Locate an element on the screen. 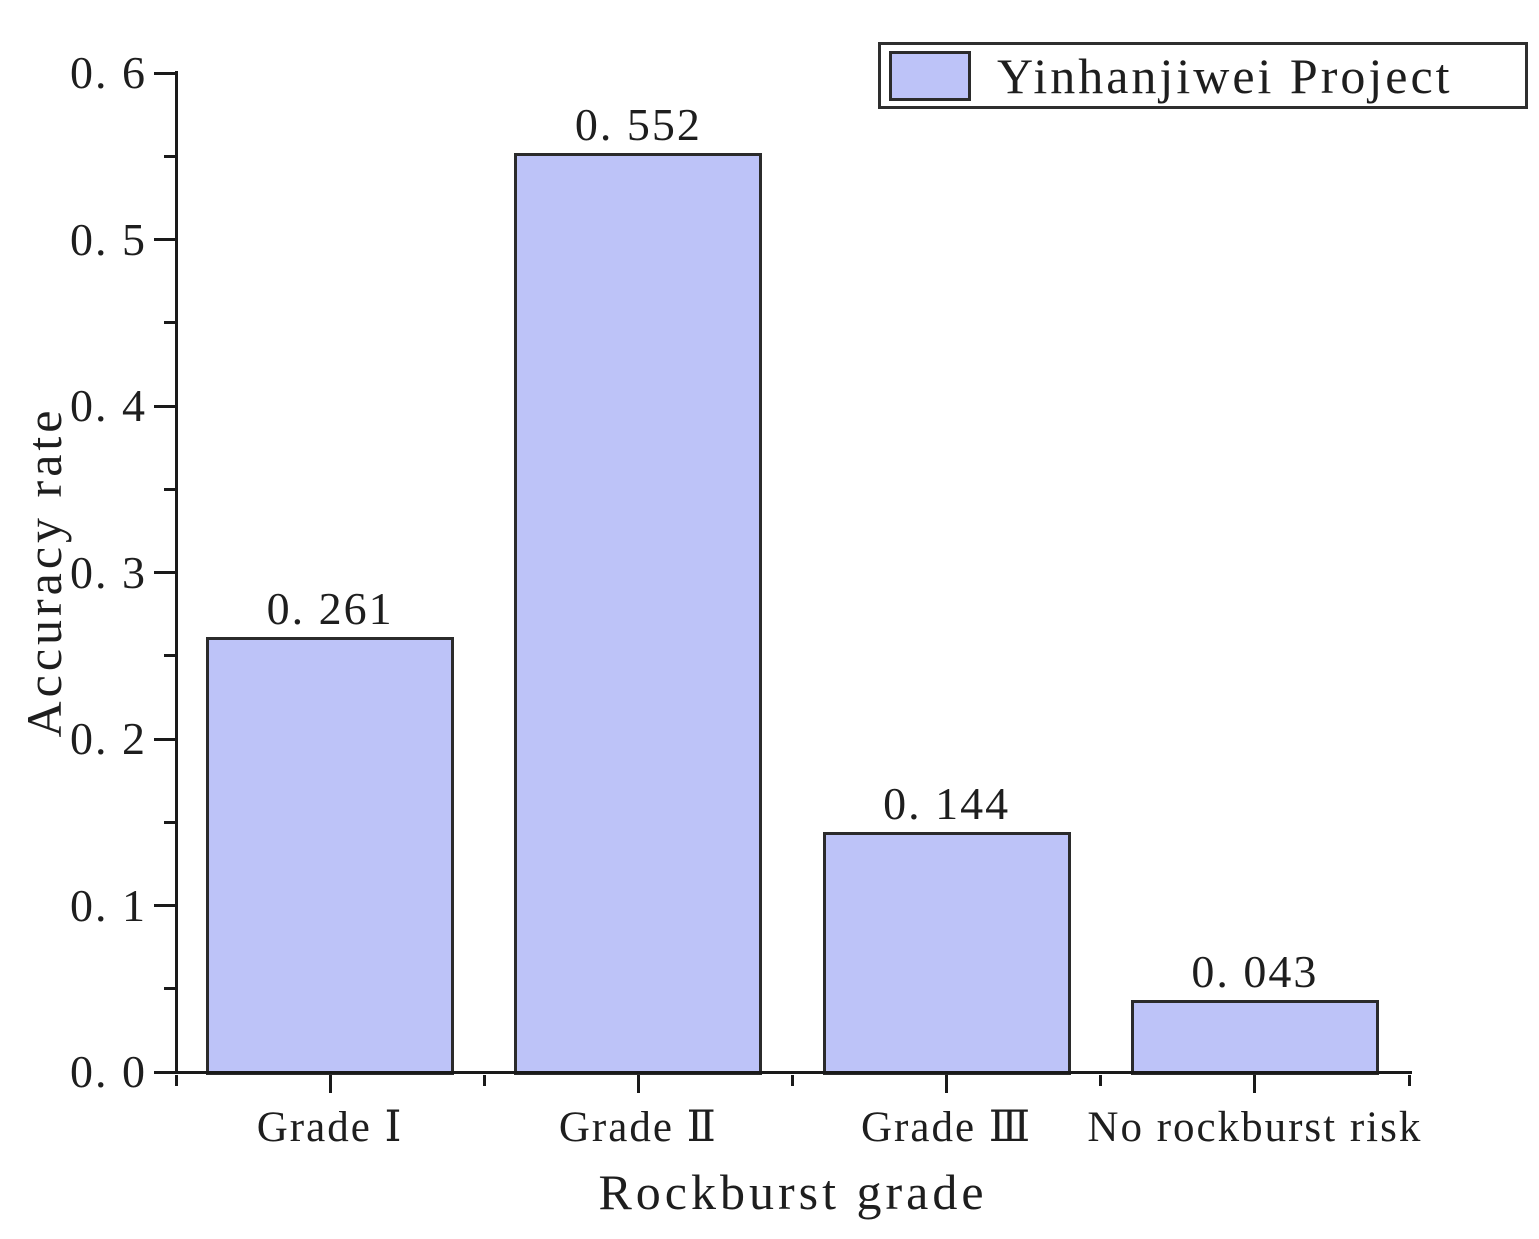  bar-value-label: 0. 043 is located at coordinates (1255, 972).